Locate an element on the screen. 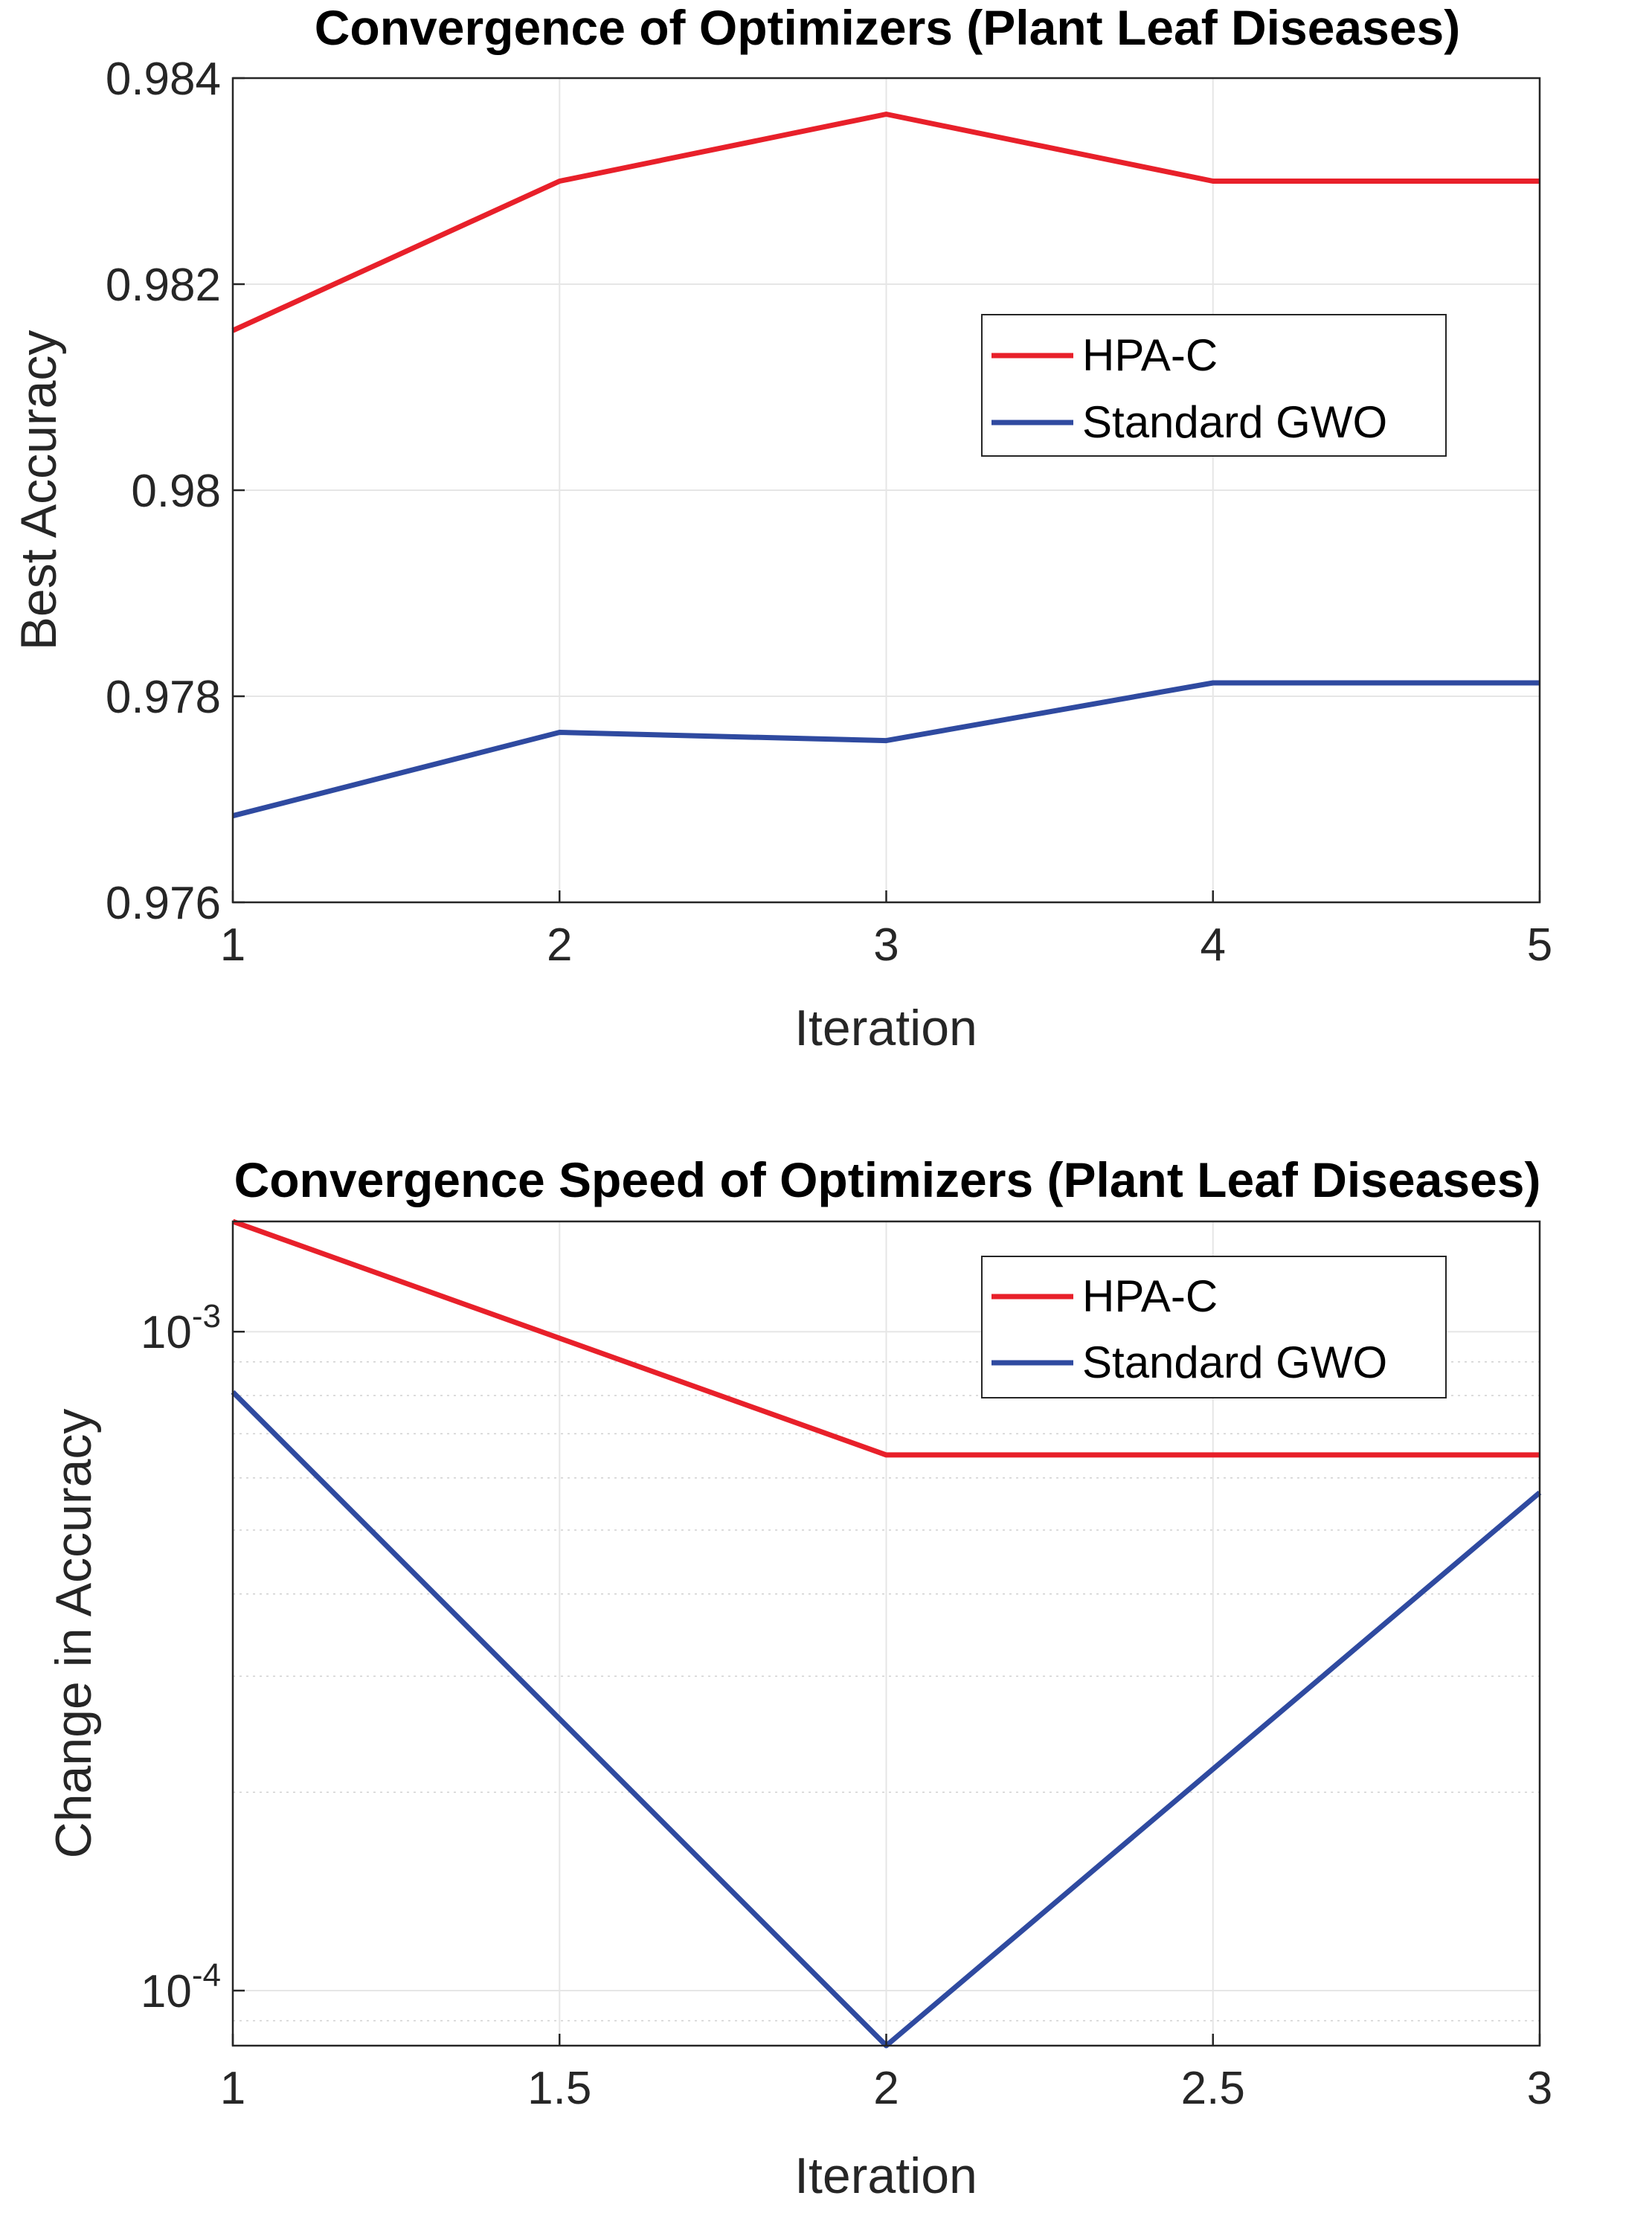  c1-y-tick-label: 0.984 is located at coordinates (163, 80).